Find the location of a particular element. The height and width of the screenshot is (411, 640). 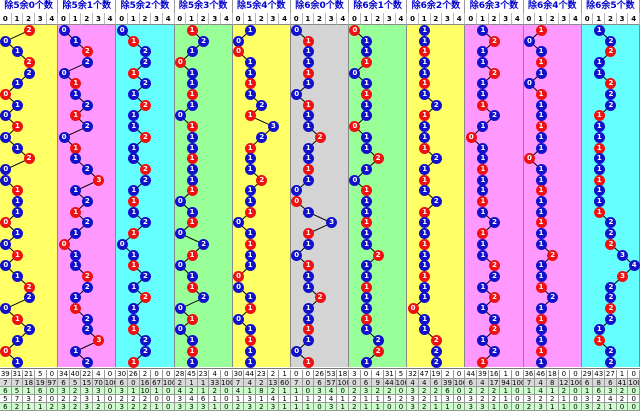

stat-cell: 5 is located at coordinates (390, 398).